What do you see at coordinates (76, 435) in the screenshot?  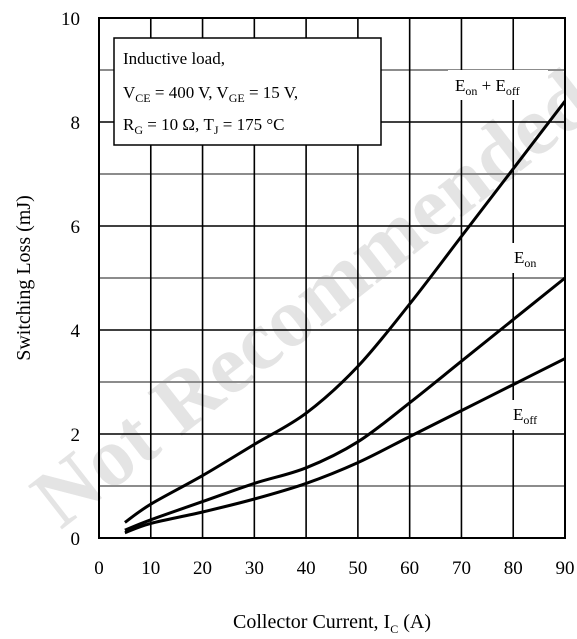 I see `y-tick-label: 2` at bounding box center [76, 435].